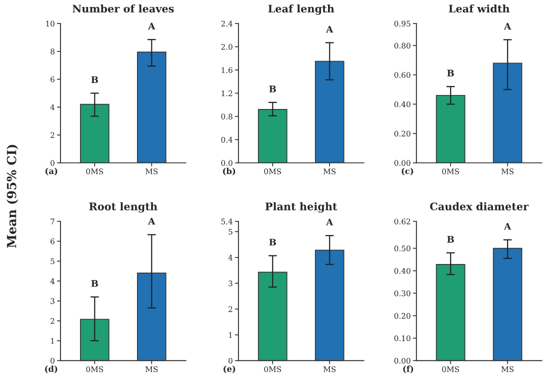  Describe the element at coordinates (230, 370) in the screenshot. I see `text: (e)` at that location.